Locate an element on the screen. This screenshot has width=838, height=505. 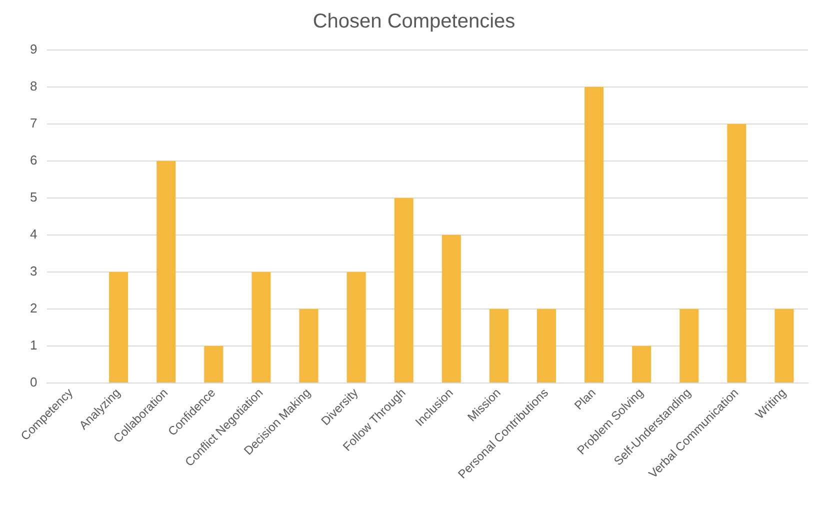
y-tick-label: 4 is located at coordinates (34, 234).